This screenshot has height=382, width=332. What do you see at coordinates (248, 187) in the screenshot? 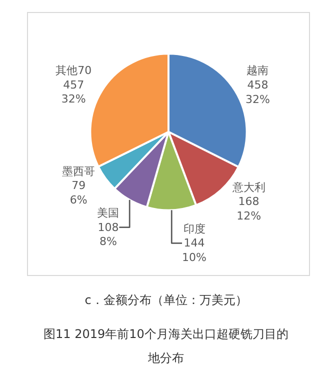
I see `slice-label: 意大利` at bounding box center [248, 187].